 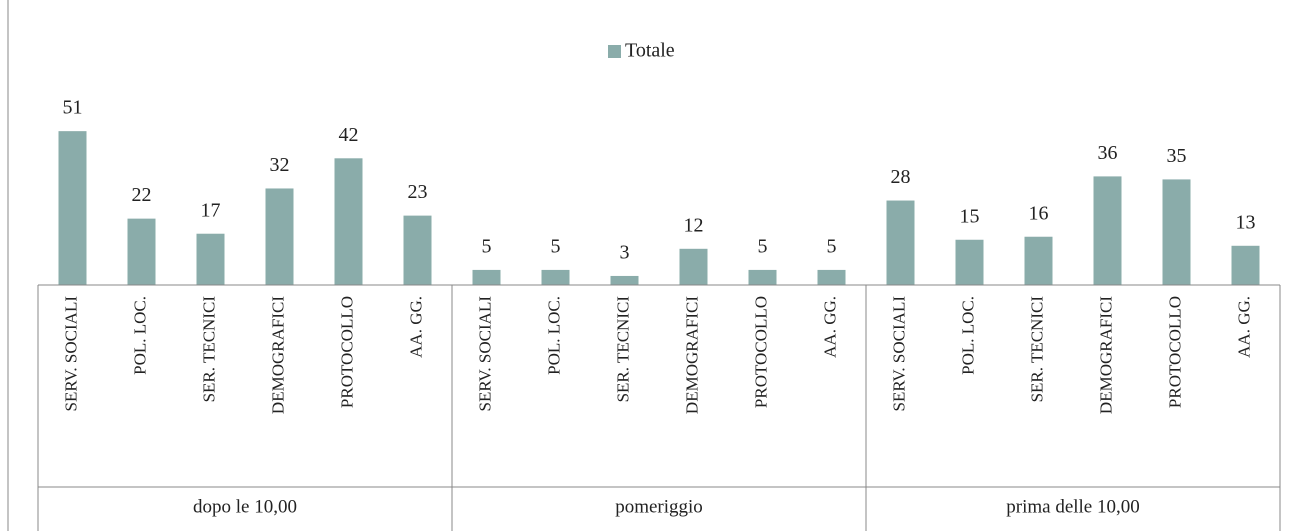 I want to click on group-label: prima delle 10,00, so click(x=1073, y=506).